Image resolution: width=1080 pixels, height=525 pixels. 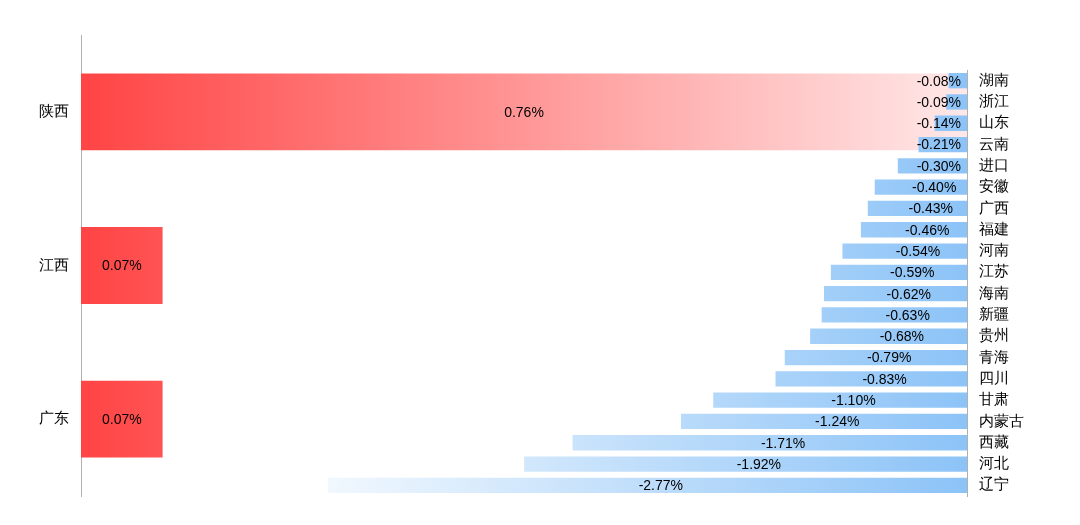 I want to click on y-tick-label: 浙江, so click(x=994, y=101).